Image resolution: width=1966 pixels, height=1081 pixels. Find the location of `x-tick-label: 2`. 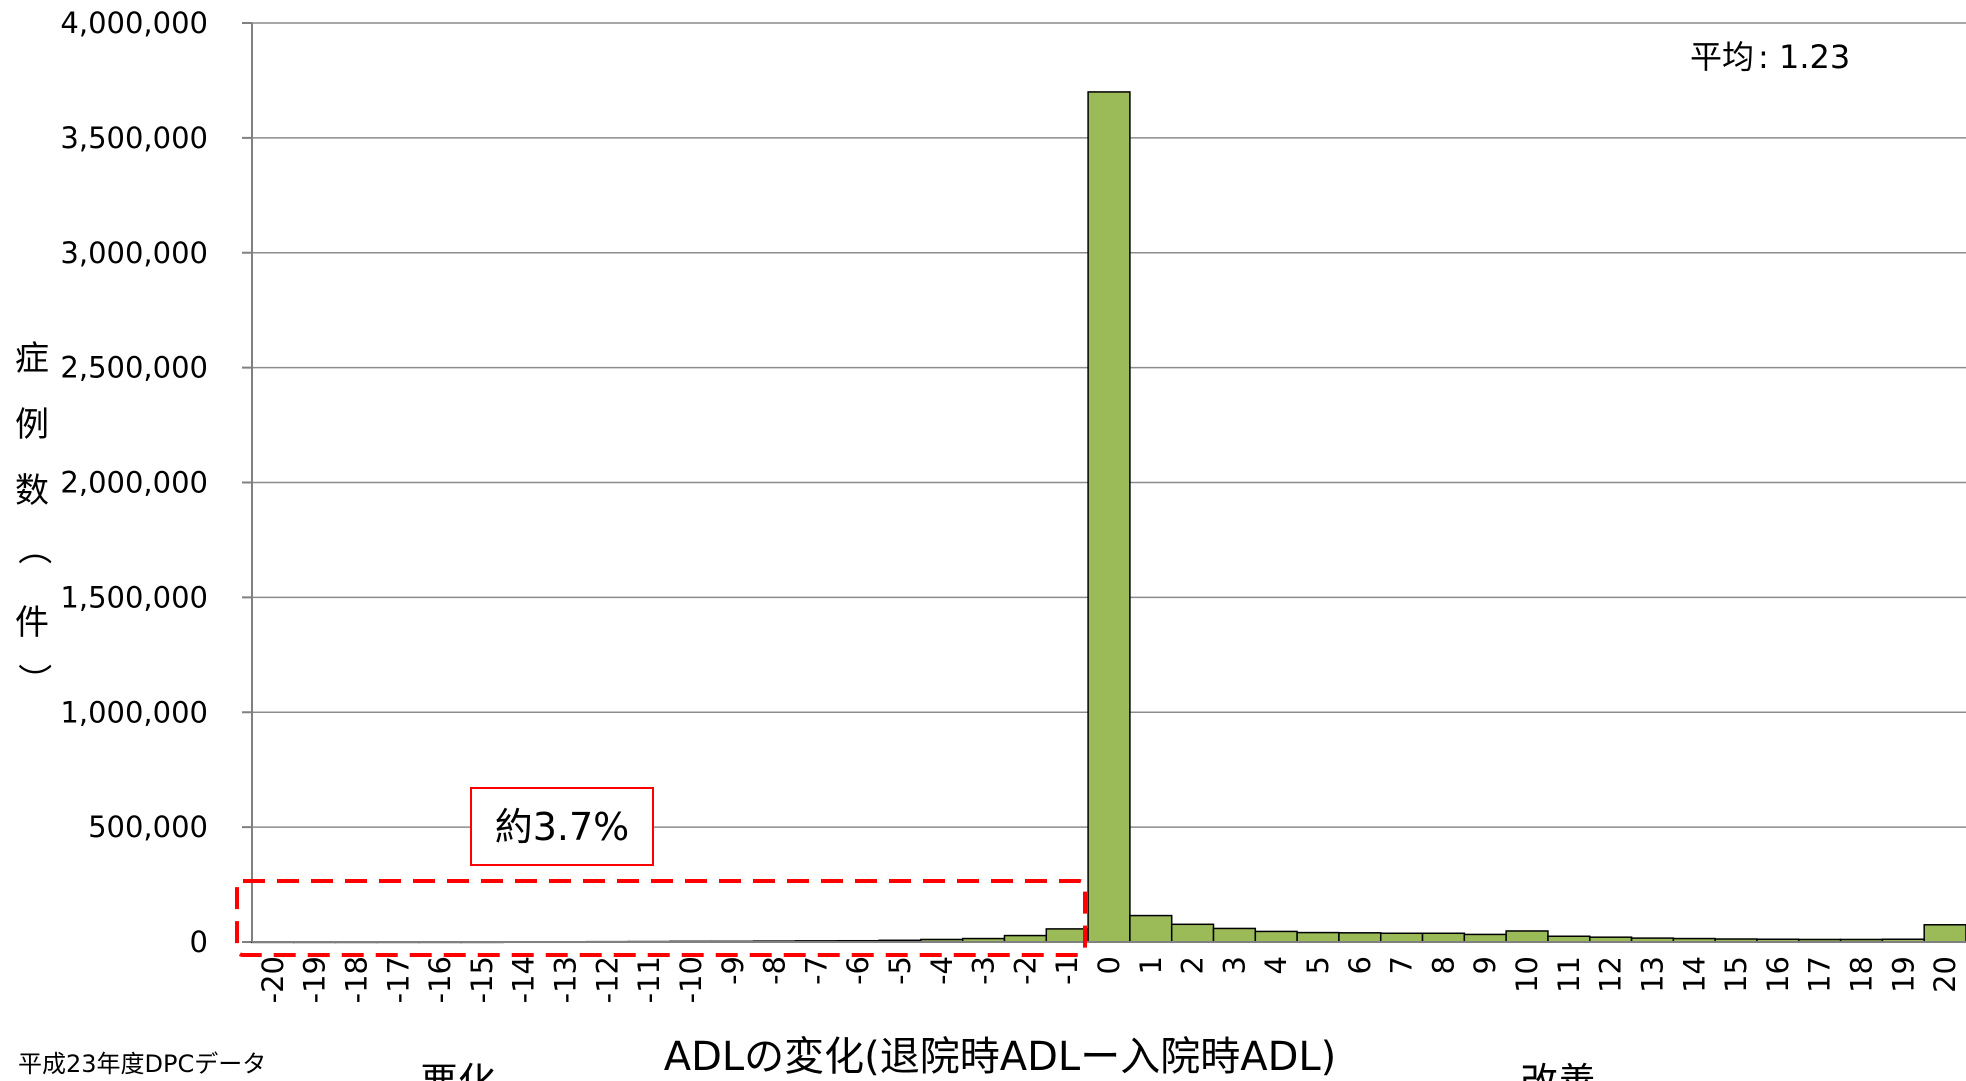

x-tick-label: 2 is located at coordinates (1193, 965).